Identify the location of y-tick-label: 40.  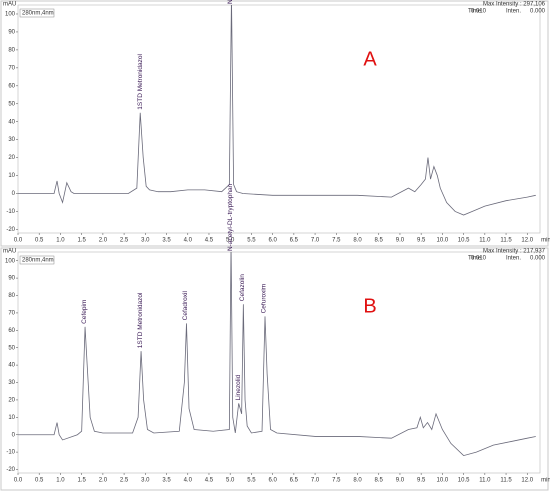
(11, 122).